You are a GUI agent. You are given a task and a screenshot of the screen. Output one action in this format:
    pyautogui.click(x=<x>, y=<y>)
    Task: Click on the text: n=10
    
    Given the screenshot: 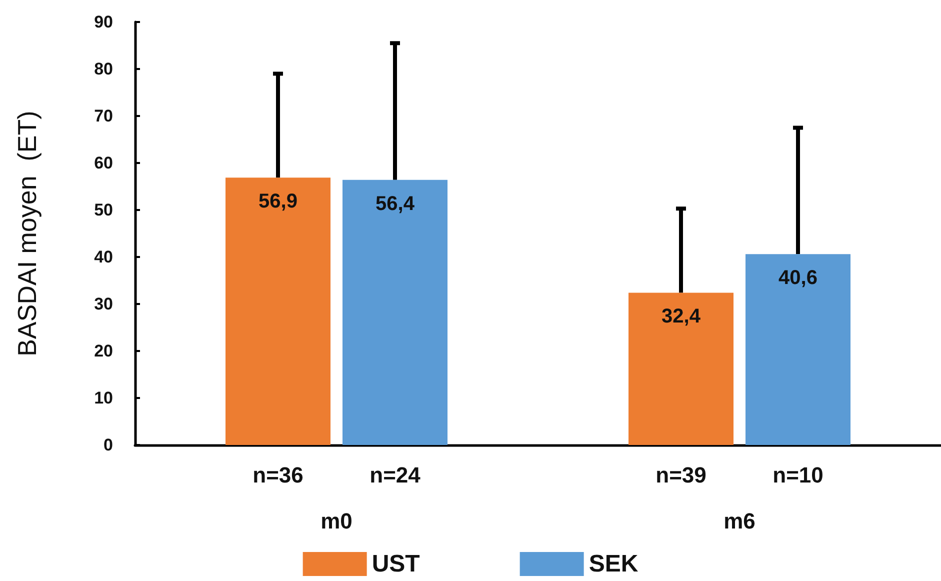 What is the action you would take?
    pyautogui.click(x=798, y=475)
    